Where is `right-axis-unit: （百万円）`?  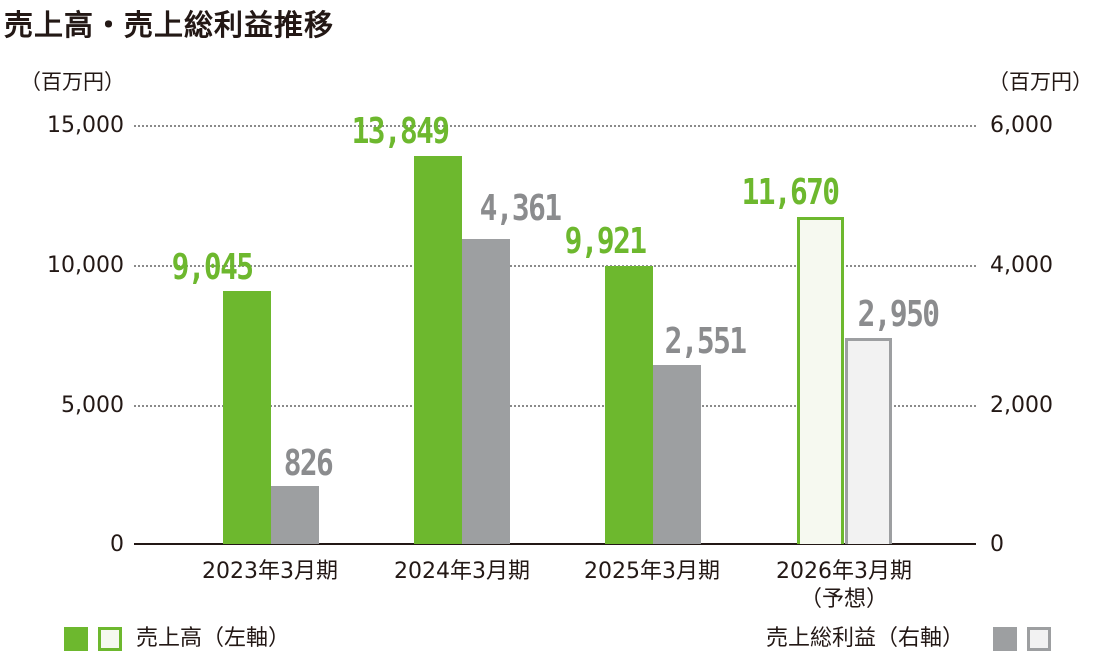 right-axis-unit: （百万円） is located at coordinates (1040, 82).